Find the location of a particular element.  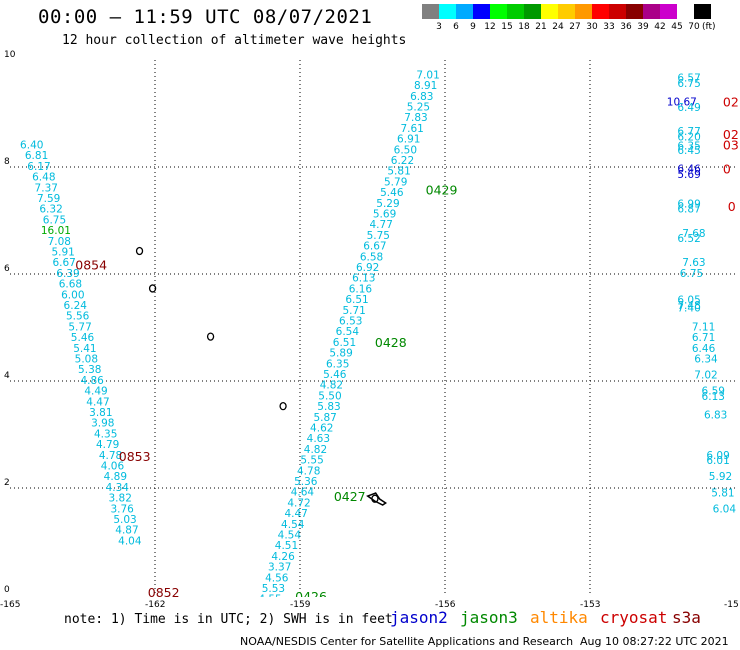

swh-value: 6.54 is located at coordinates (348, 332).